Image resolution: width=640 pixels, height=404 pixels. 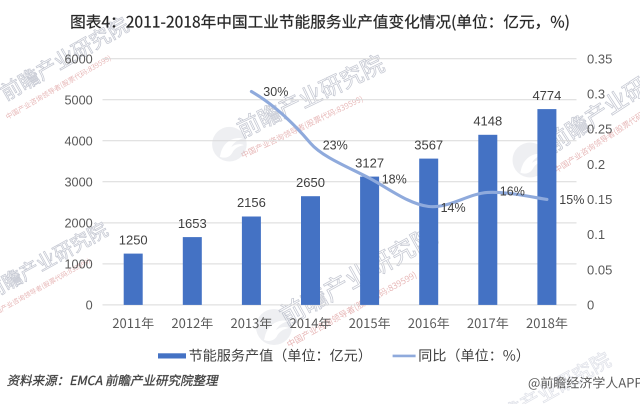 What do you see at coordinates (599, 129) in the screenshot?
I see `svg-text: 0.25` at bounding box center [599, 129].